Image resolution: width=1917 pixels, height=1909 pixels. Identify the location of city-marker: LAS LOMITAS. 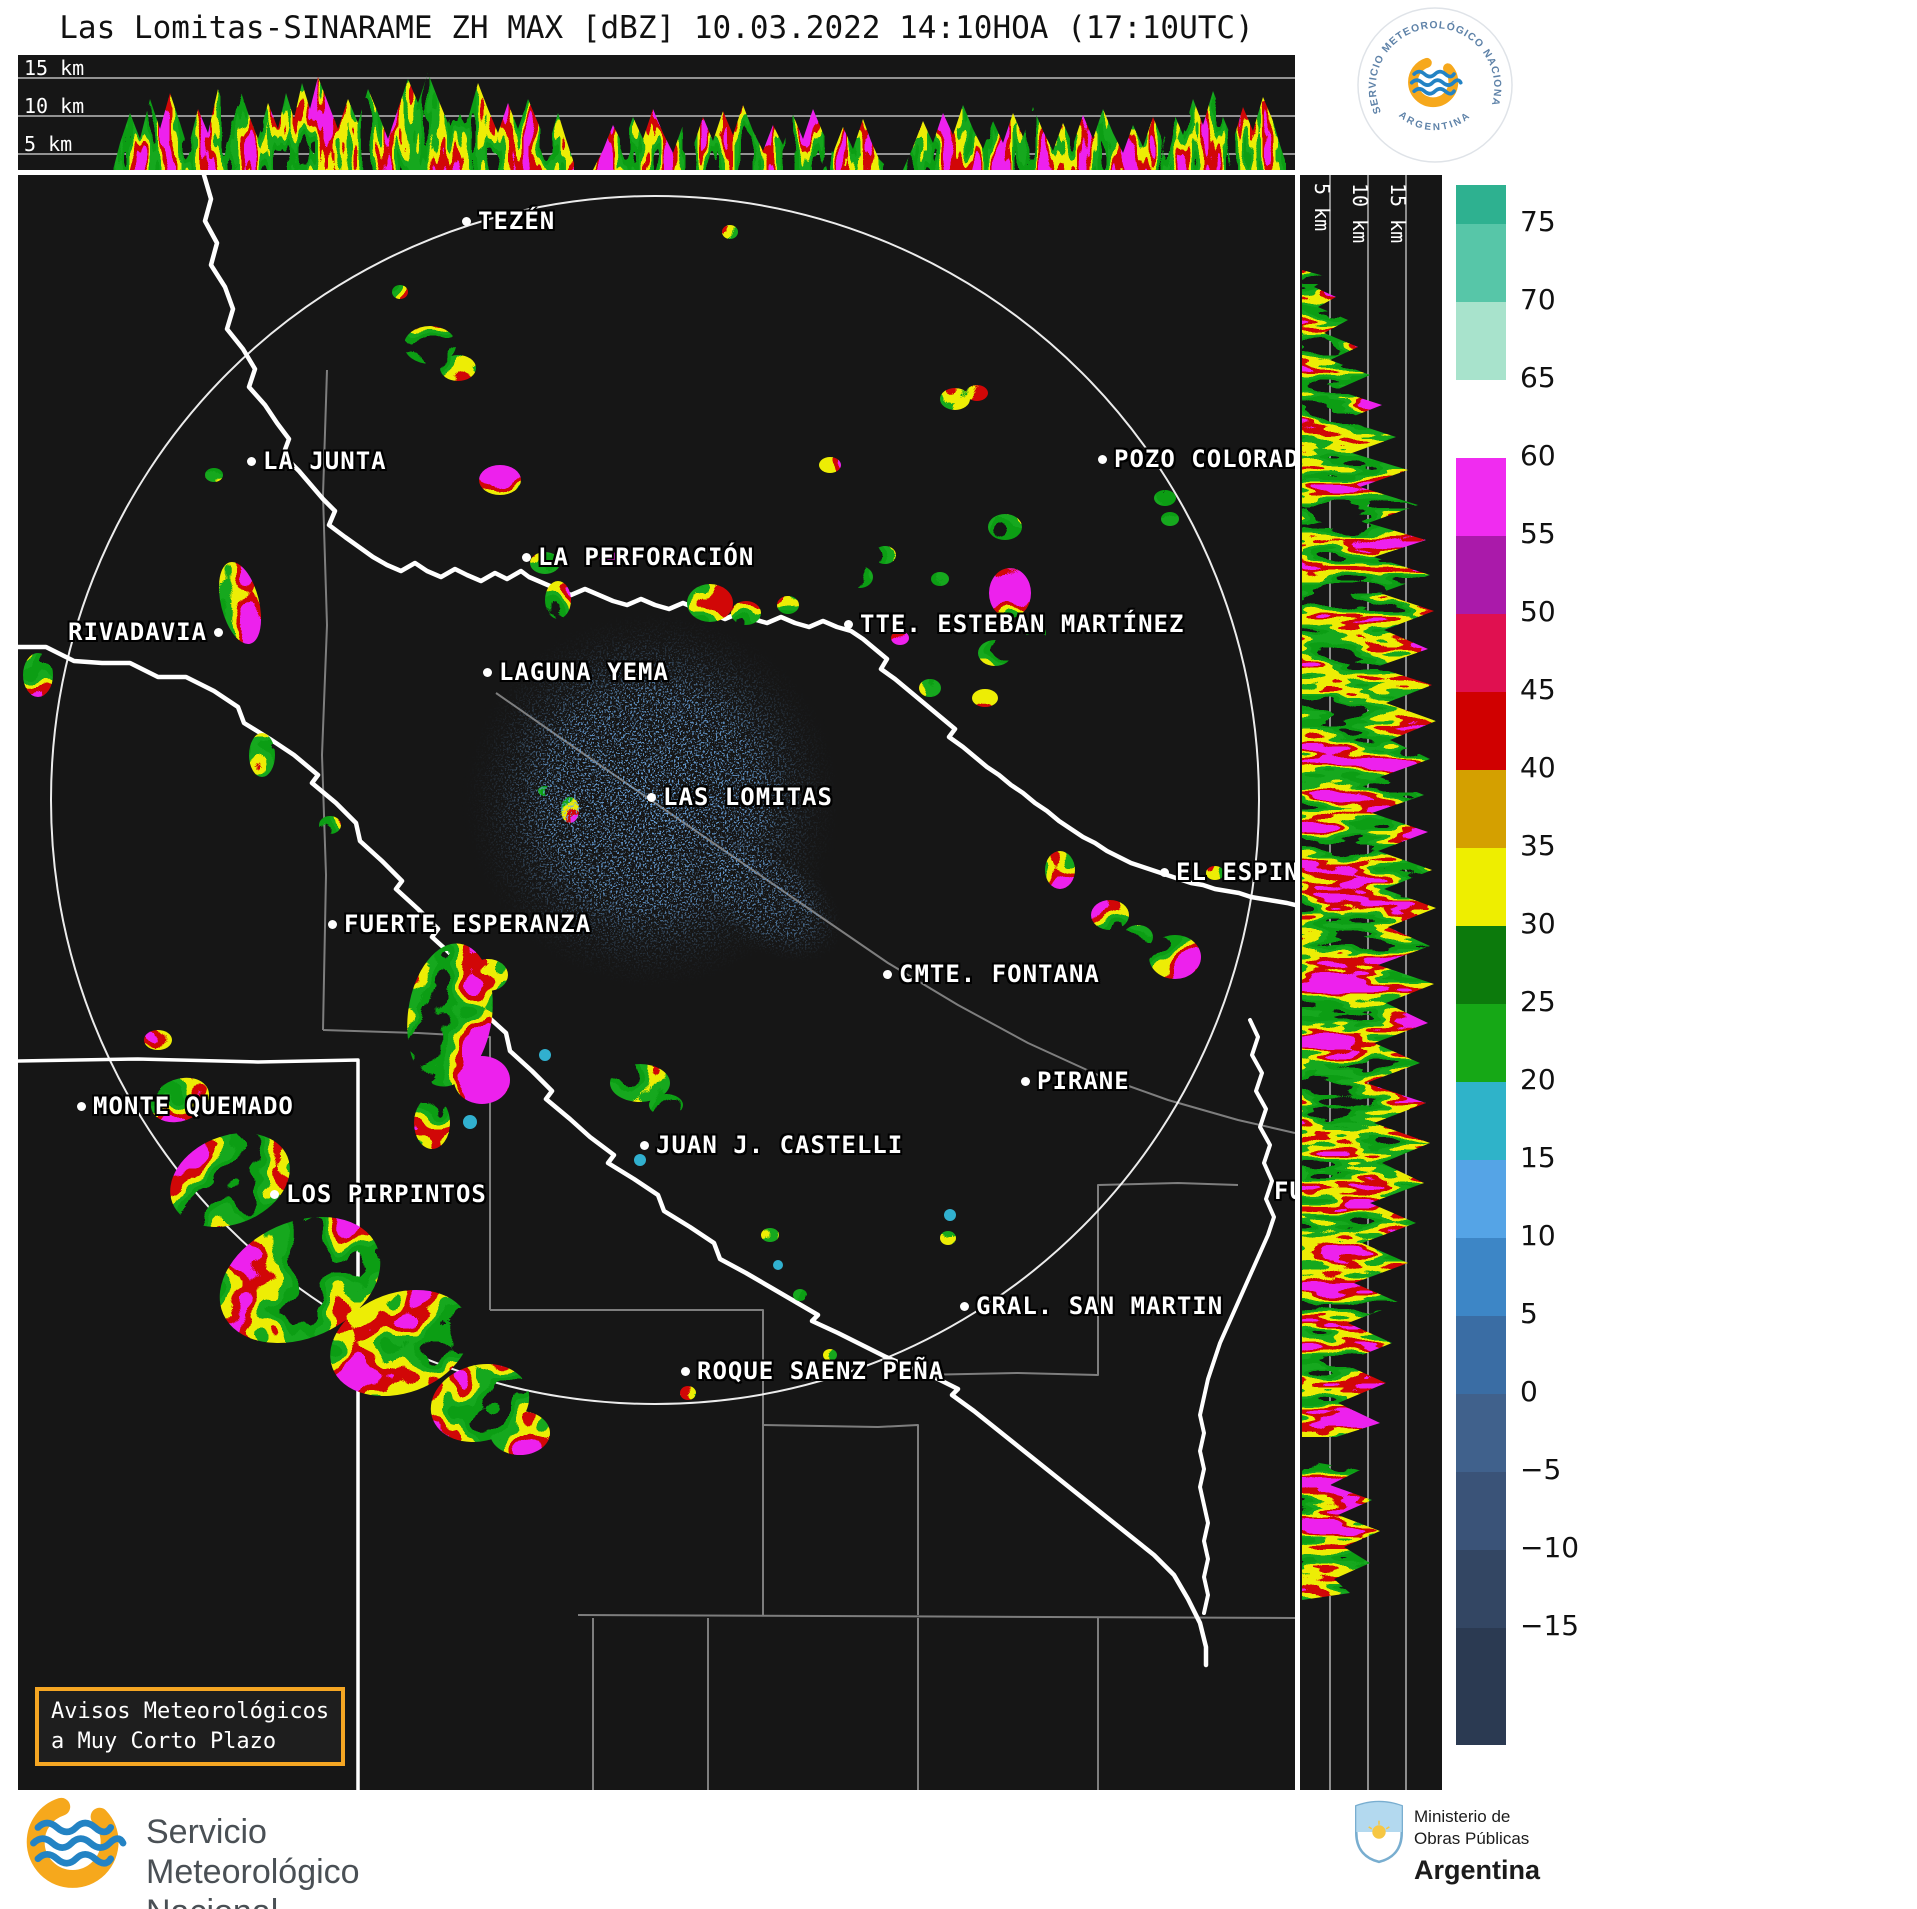
(740, 797).